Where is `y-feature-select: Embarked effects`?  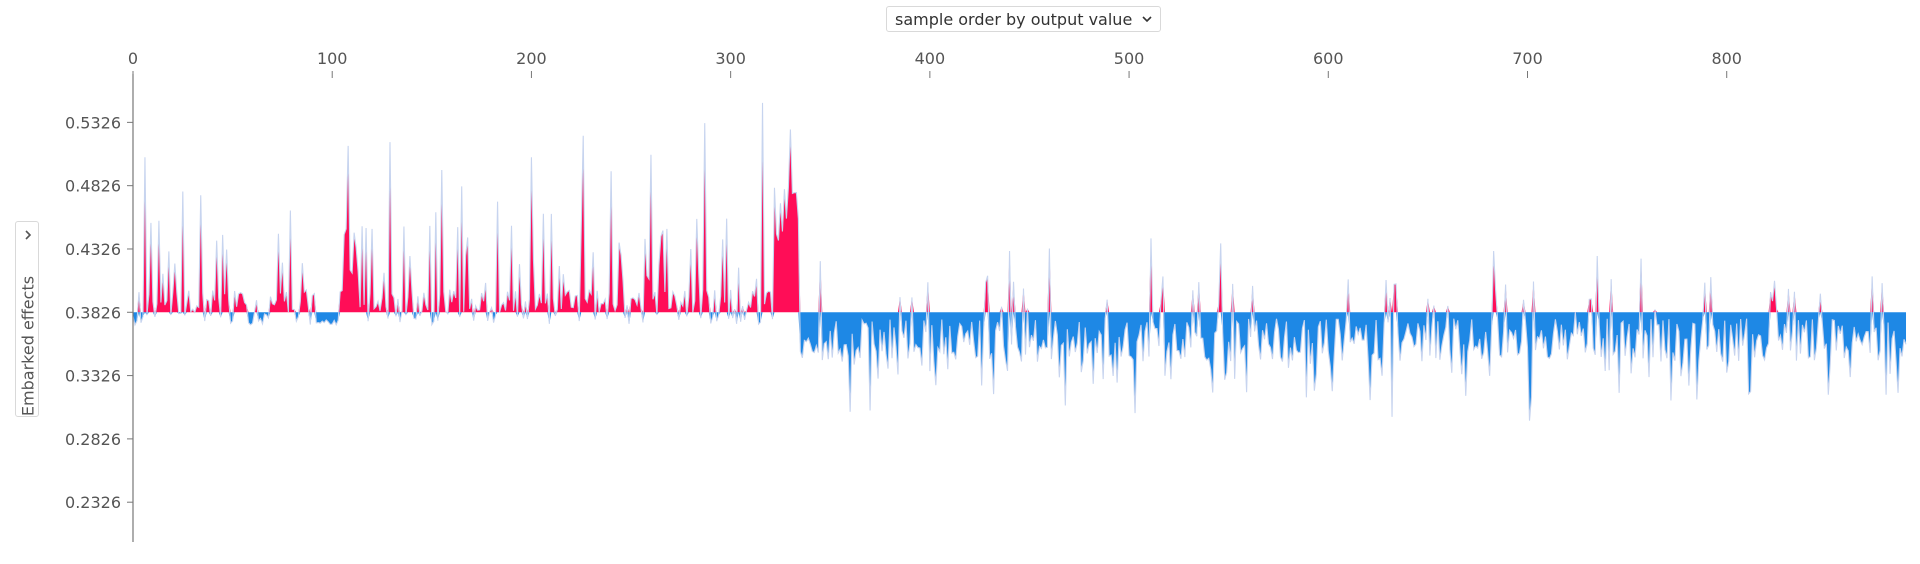 y-feature-select: Embarked effects is located at coordinates (27, 319).